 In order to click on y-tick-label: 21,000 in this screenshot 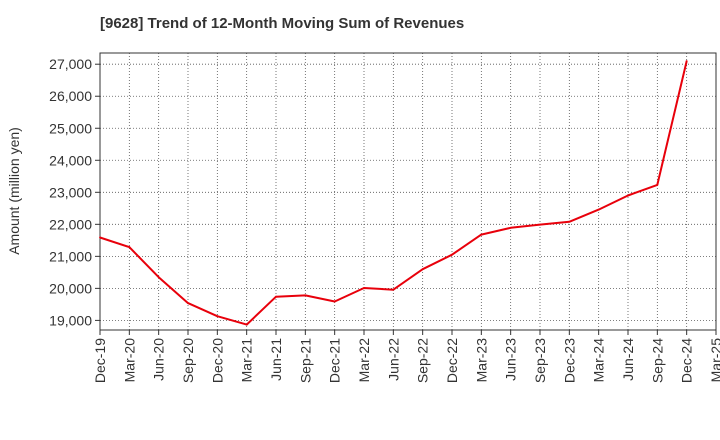, I will do `click(70, 256)`.